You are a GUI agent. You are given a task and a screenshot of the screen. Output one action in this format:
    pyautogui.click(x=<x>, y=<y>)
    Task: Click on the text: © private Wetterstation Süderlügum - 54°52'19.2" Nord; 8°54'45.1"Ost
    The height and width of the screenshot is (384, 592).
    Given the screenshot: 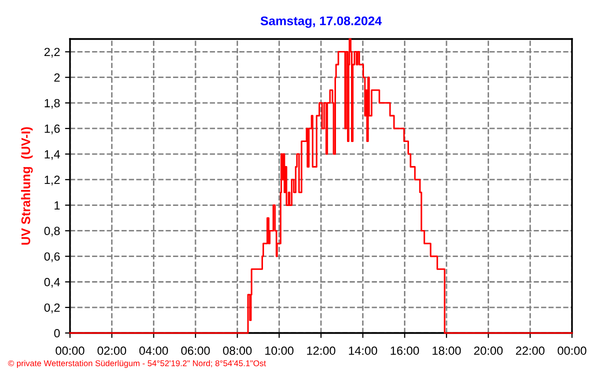 What is the action you would take?
    pyautogui.click(x=137, y=364)
    